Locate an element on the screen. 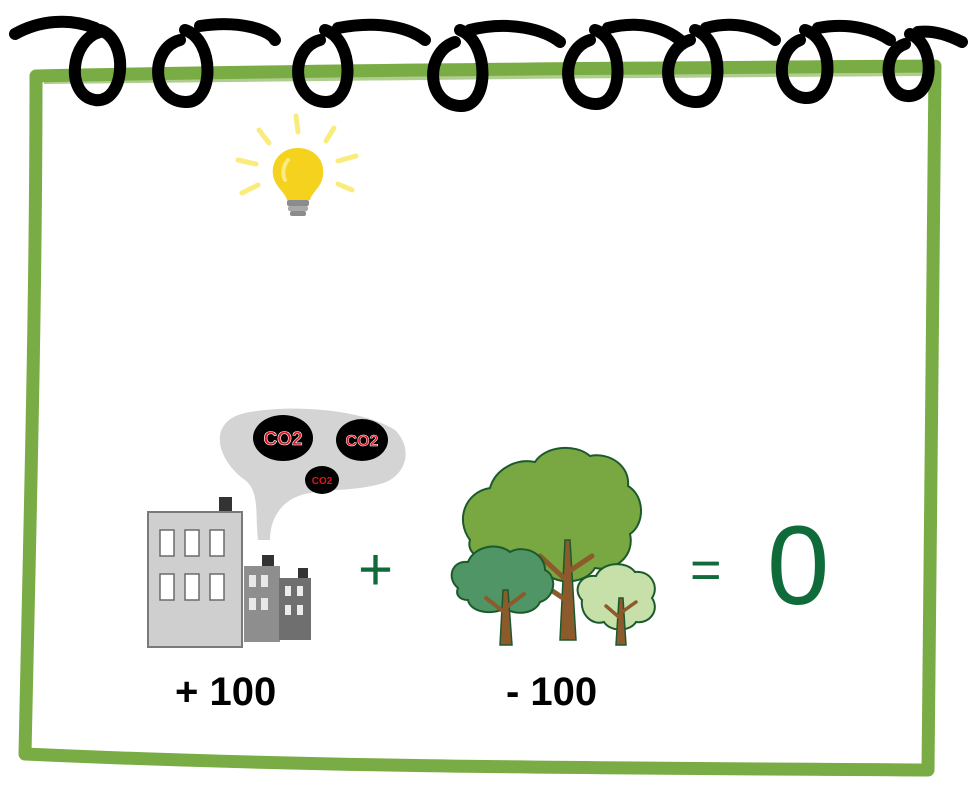  co2-bubble-3: CO2 is located at coordinates (322, 480).